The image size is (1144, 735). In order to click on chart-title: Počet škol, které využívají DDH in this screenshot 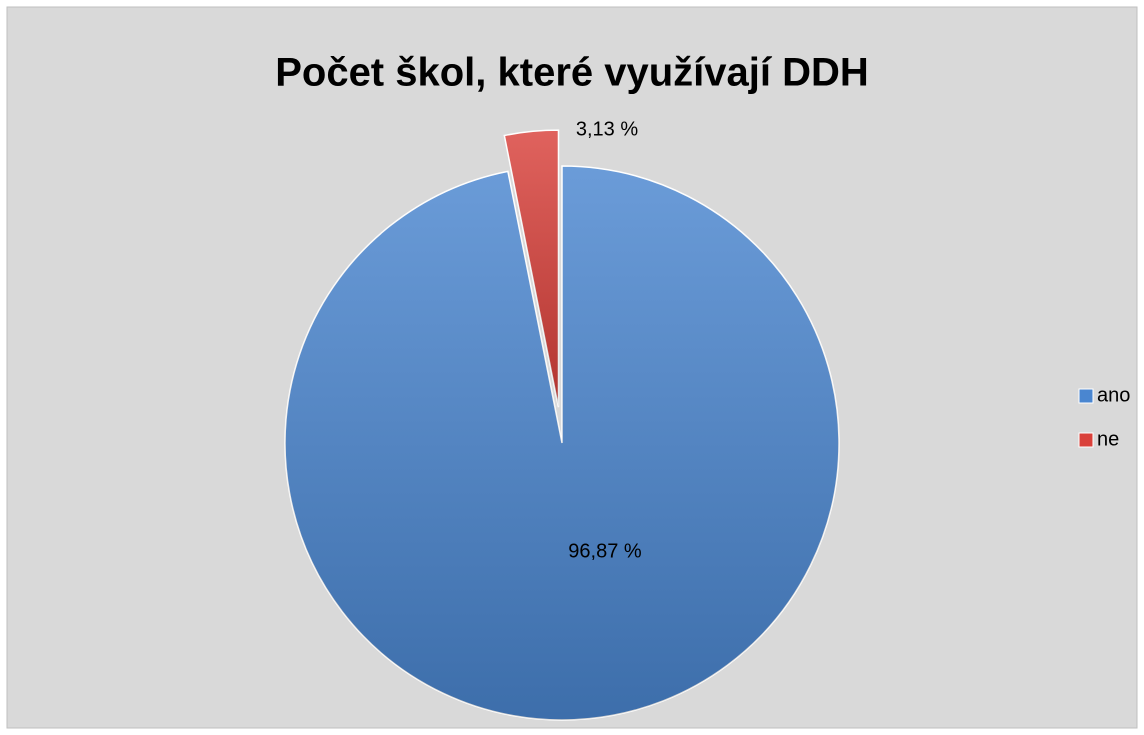, I will do `click(572, 73)`.